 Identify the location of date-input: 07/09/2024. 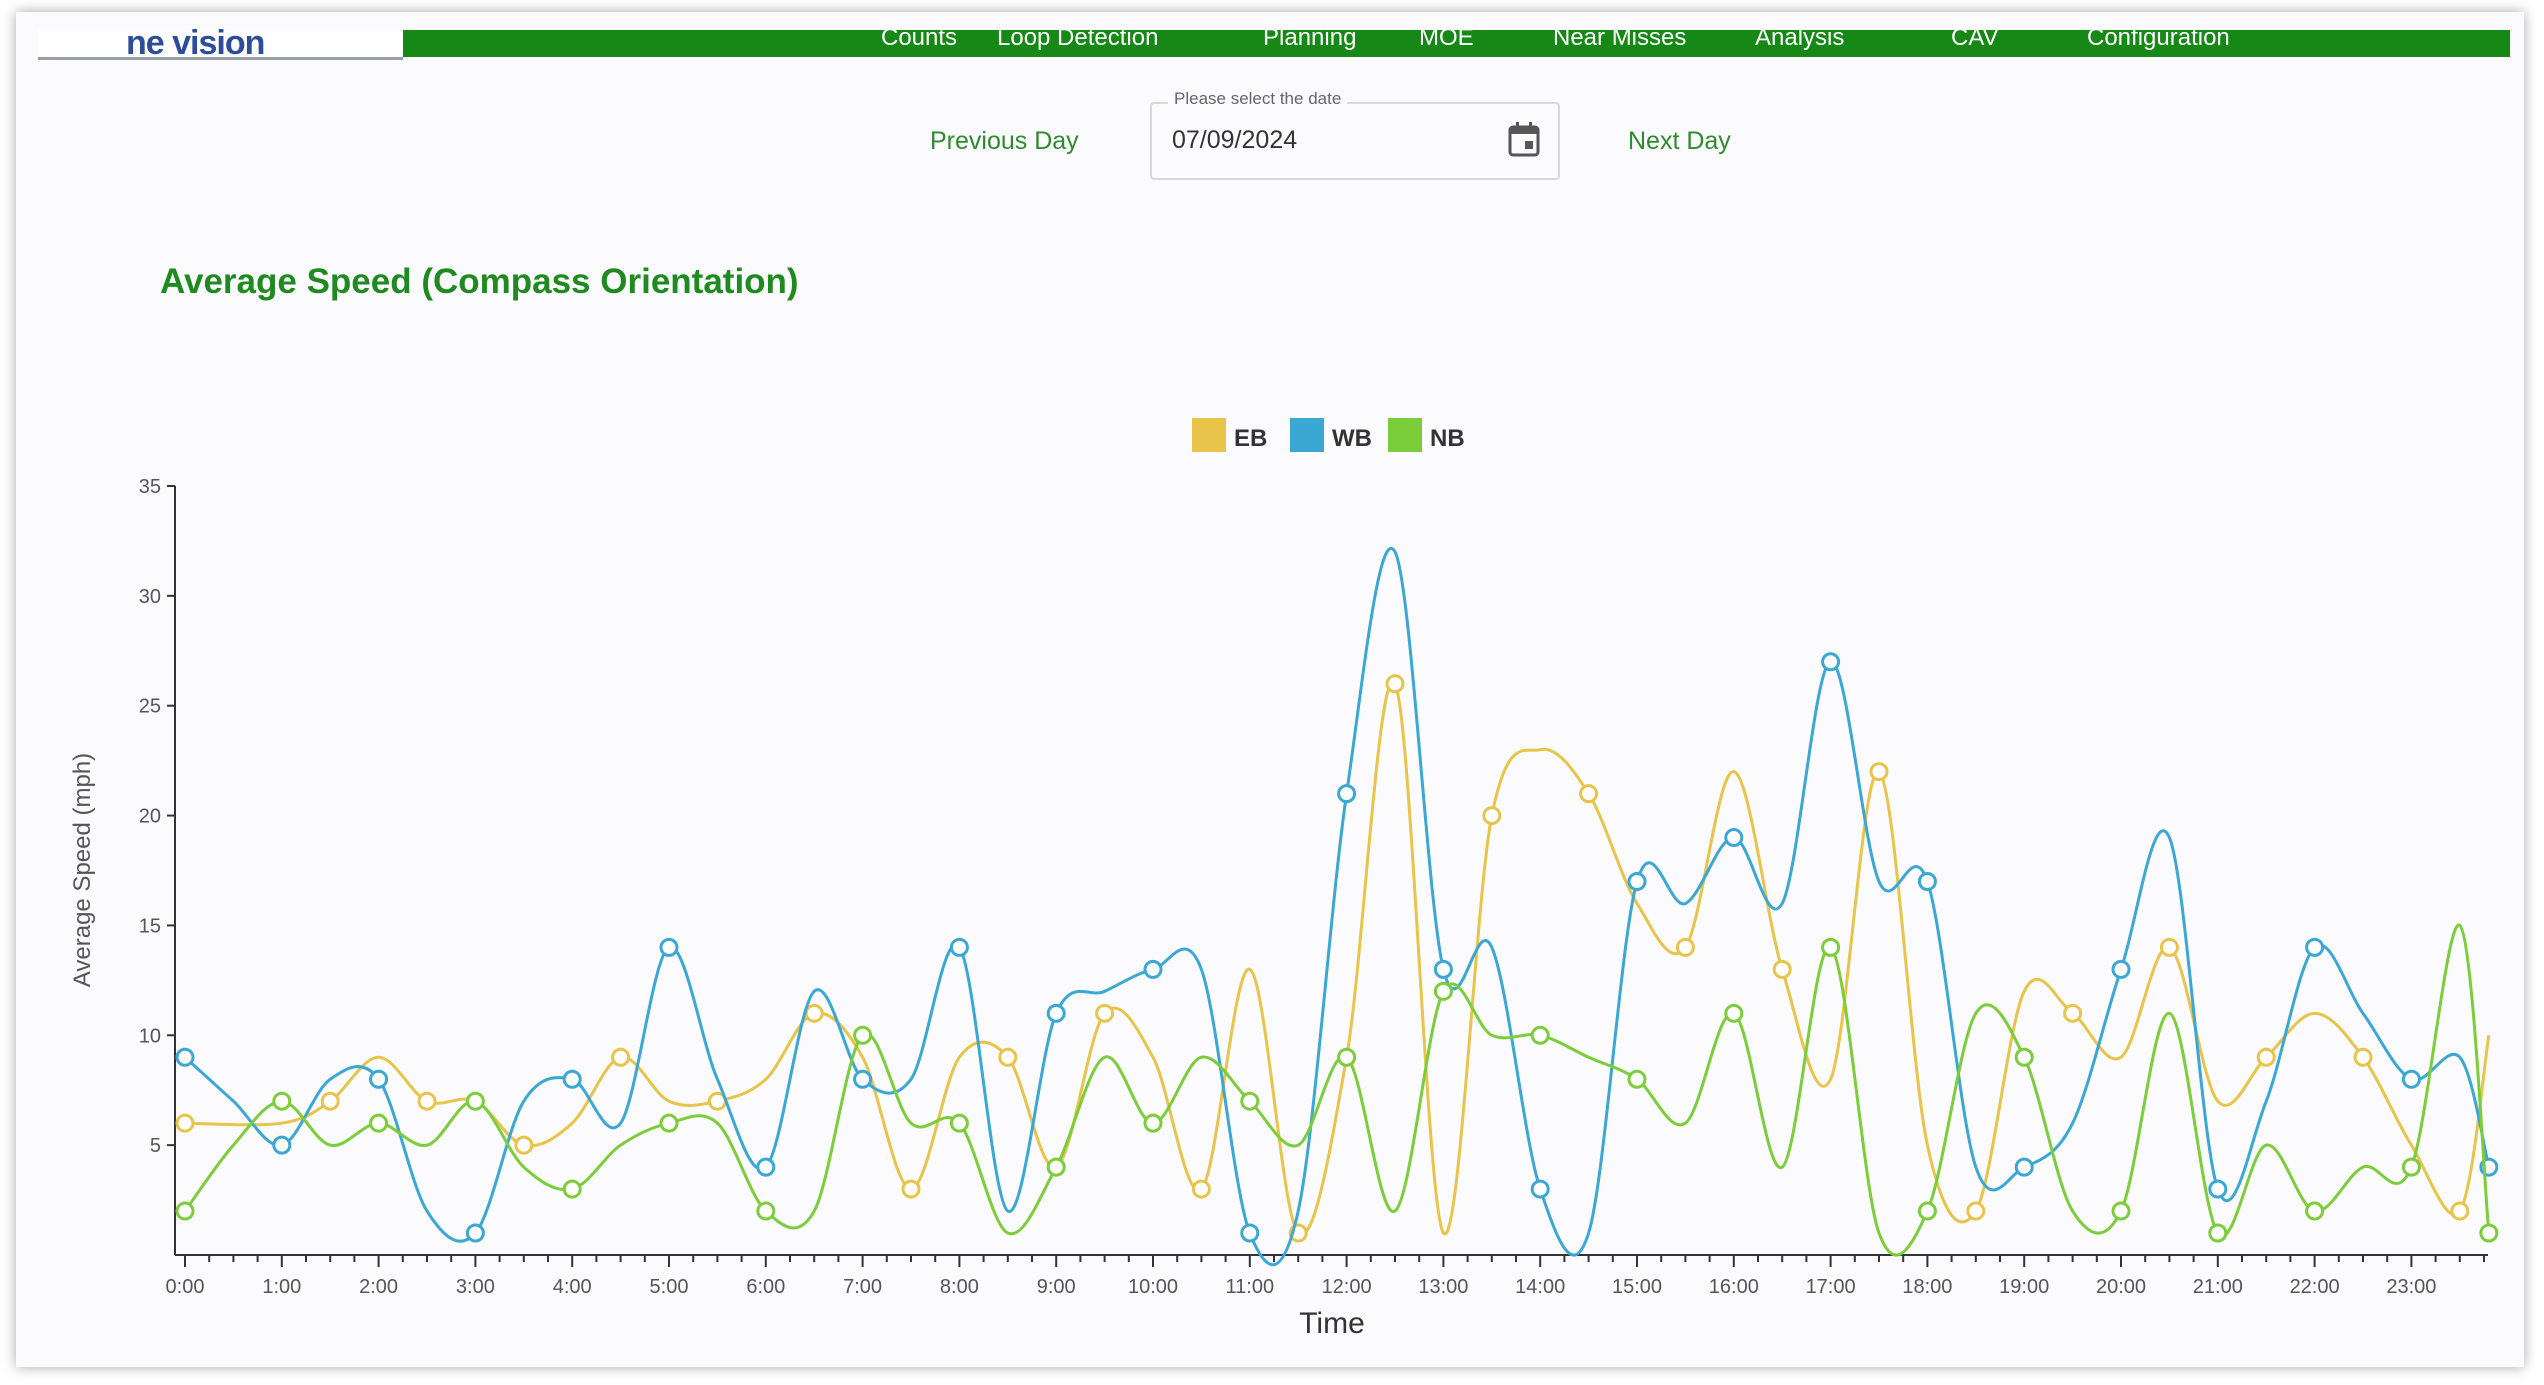
(1355, 141).